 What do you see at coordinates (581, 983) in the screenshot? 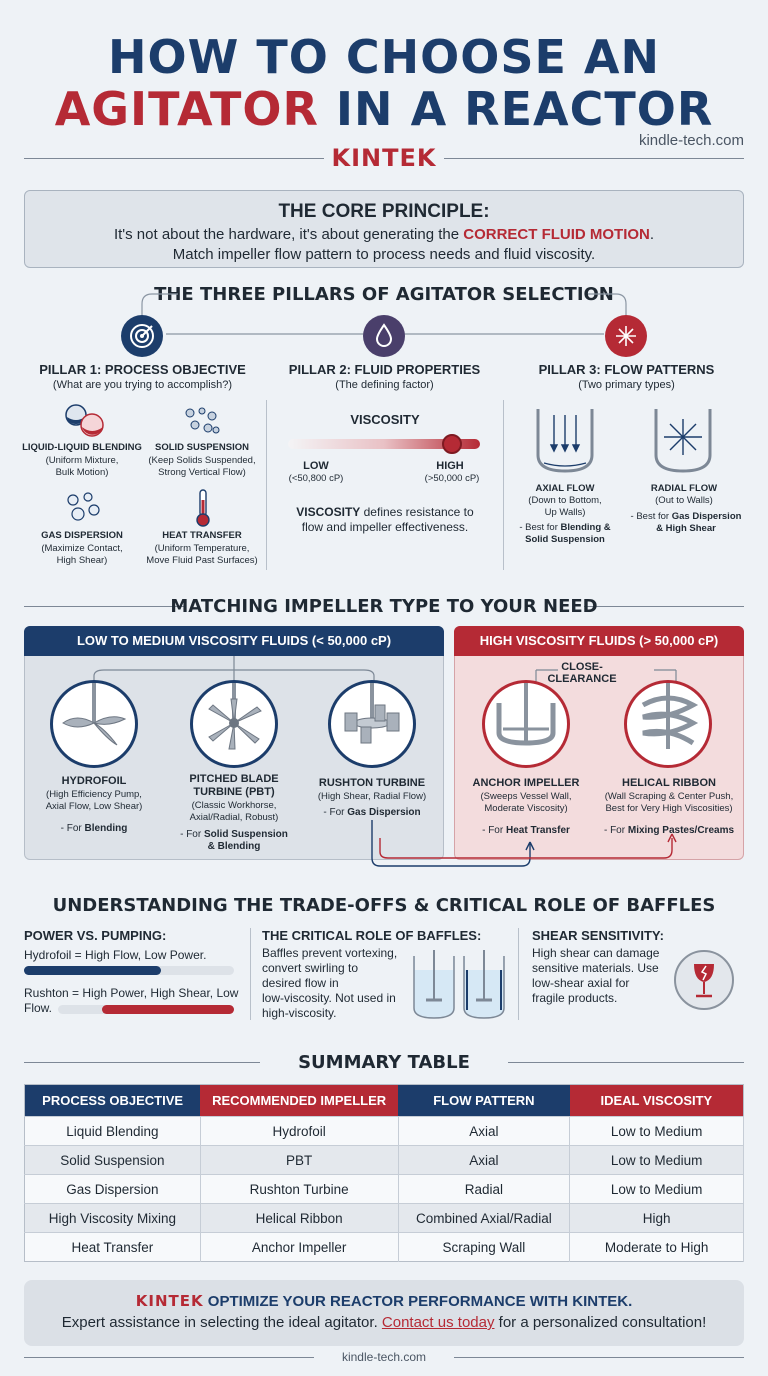
I see `shear-line: low-shear axial for` at bounding box center [581, 983].